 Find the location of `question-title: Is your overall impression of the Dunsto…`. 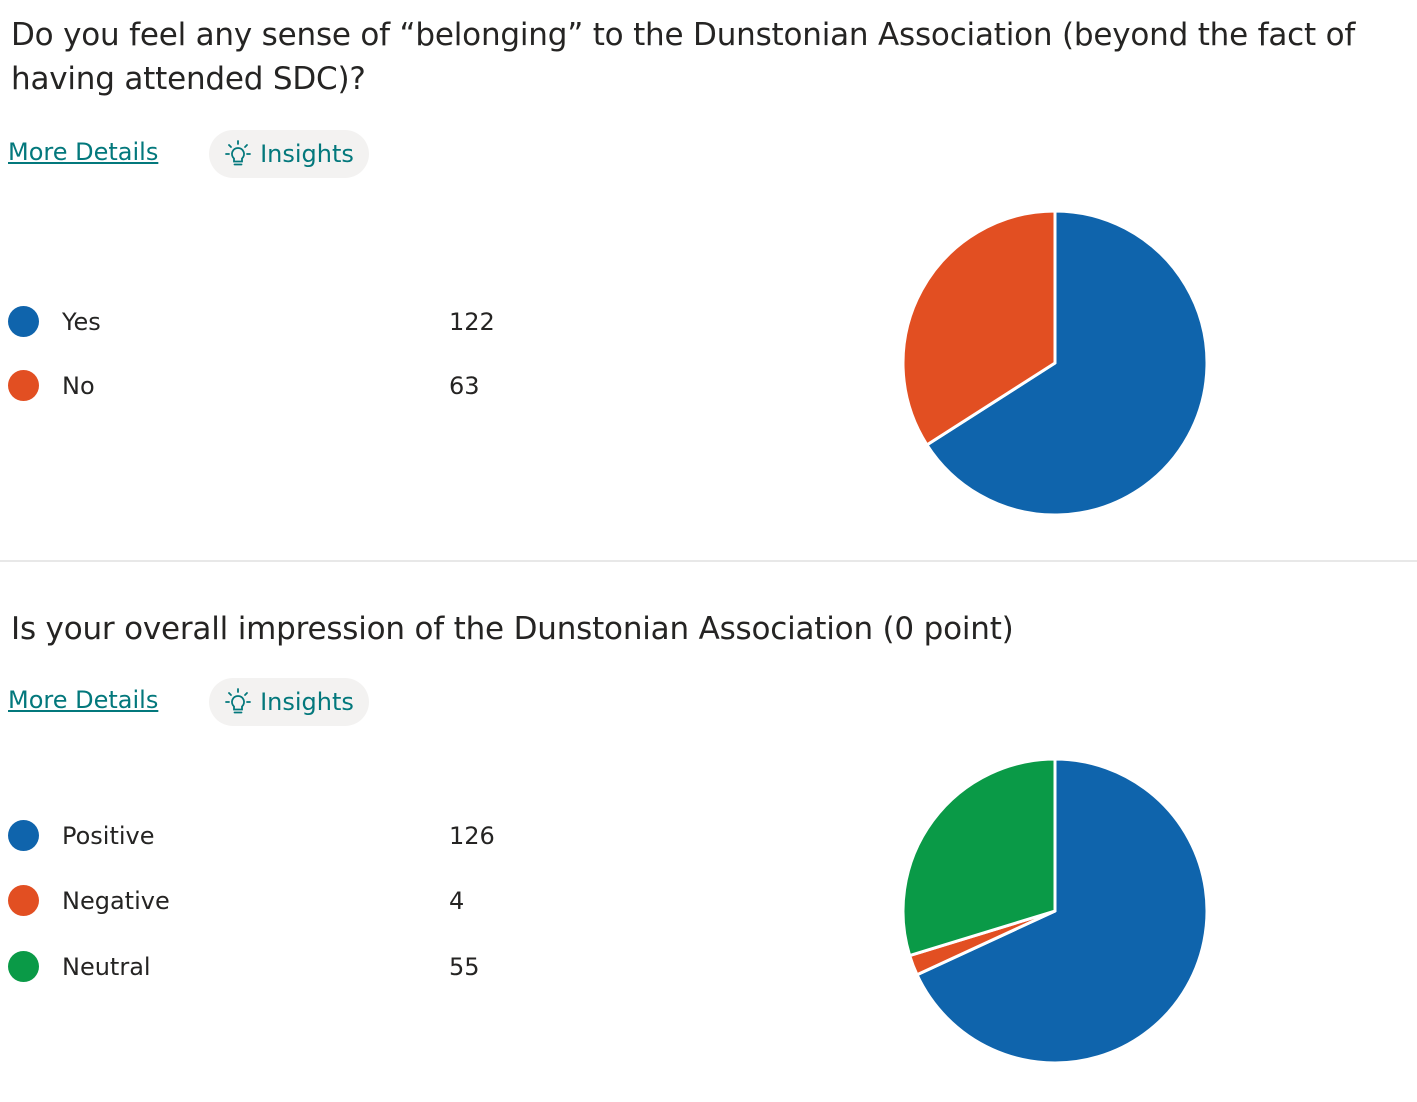

question-title: Is your overall impression of the Dunsto… is located at coordinates (512, 629).